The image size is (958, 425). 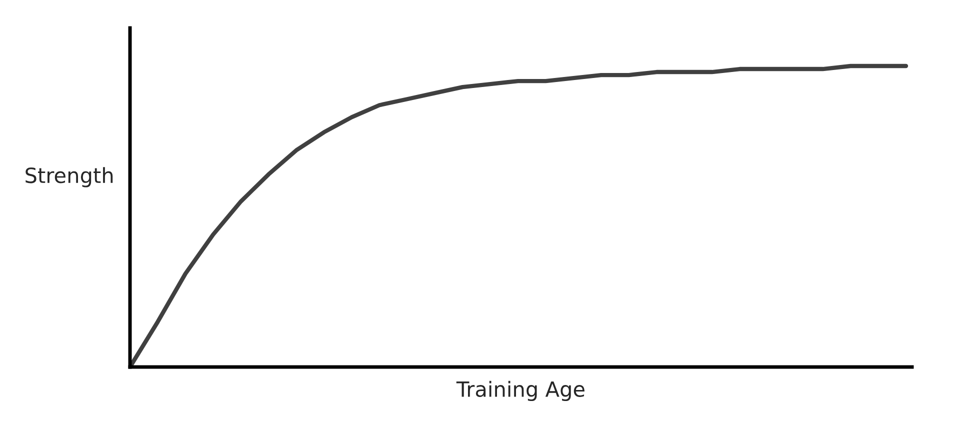 What do you see at coordinates (69, 177) in the screenshot?
I see `y-axis-title: Strength` at bounding box center [69, 177].